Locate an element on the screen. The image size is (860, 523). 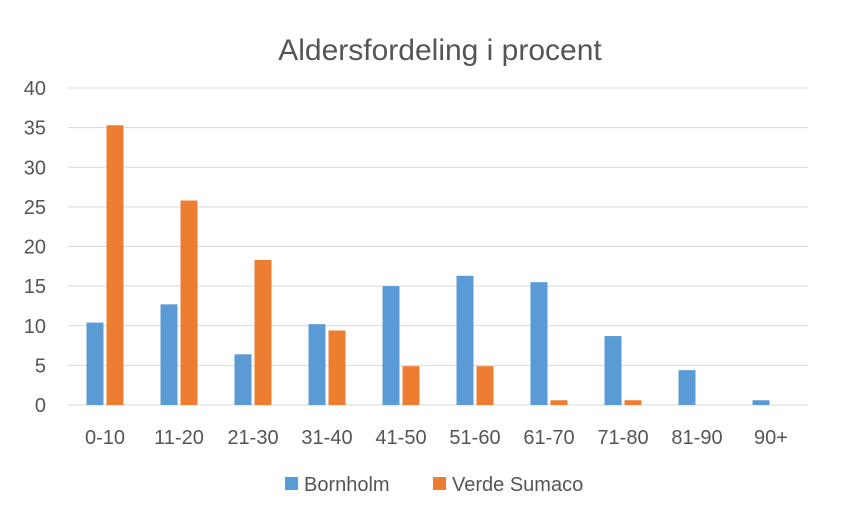
x-tick-label: 90+ is located at coordinates (771, 438).